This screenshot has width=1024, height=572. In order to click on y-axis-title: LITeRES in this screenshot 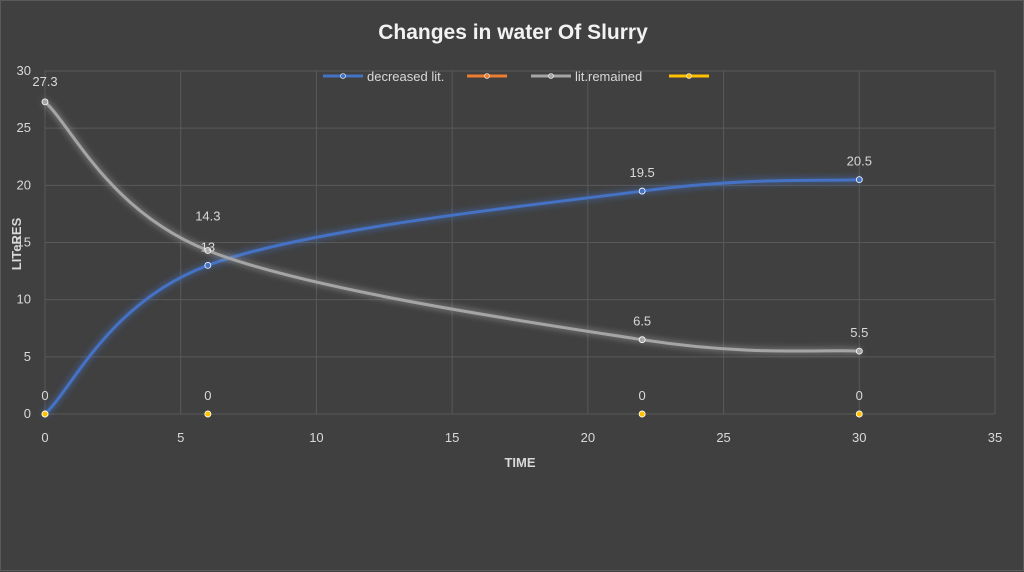, I will do `click(16, 243)`.